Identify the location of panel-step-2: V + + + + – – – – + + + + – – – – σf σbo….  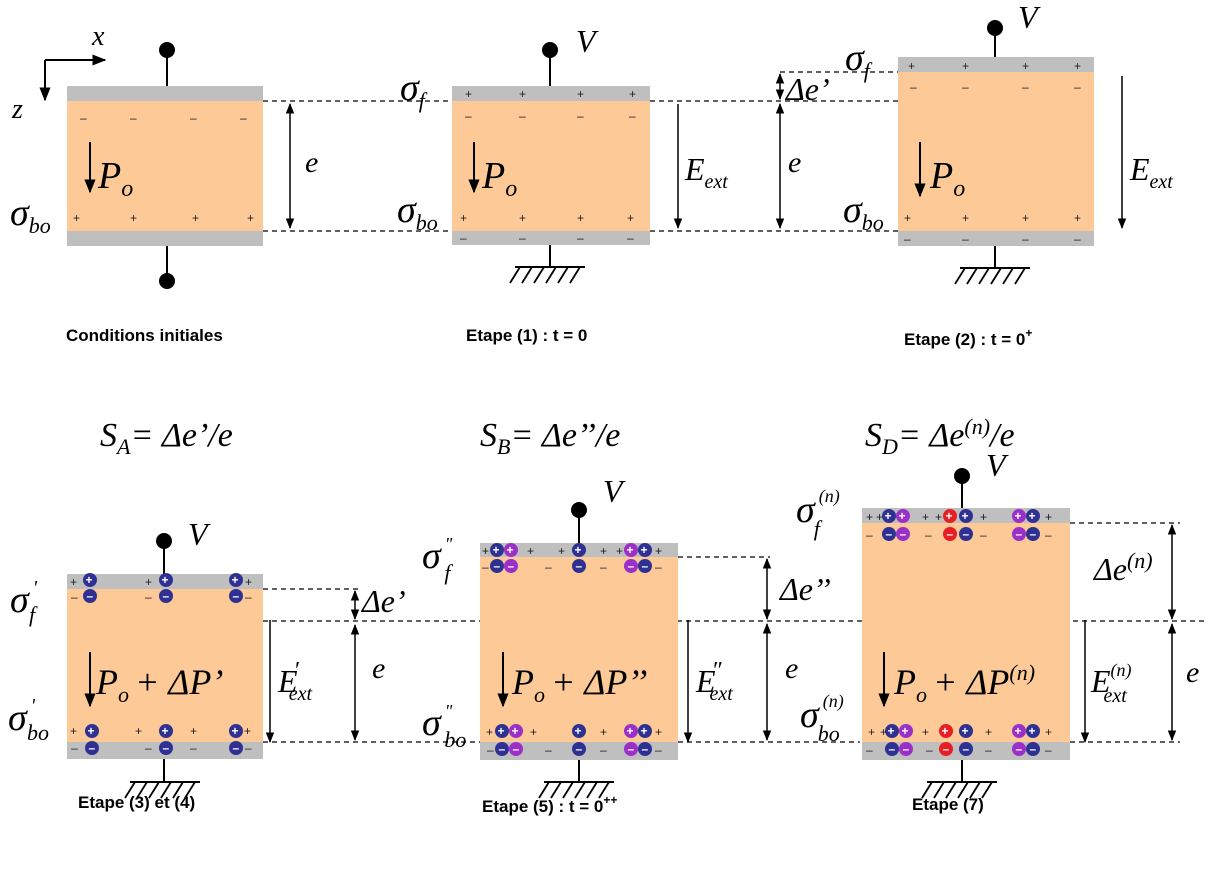
(1008, 174).